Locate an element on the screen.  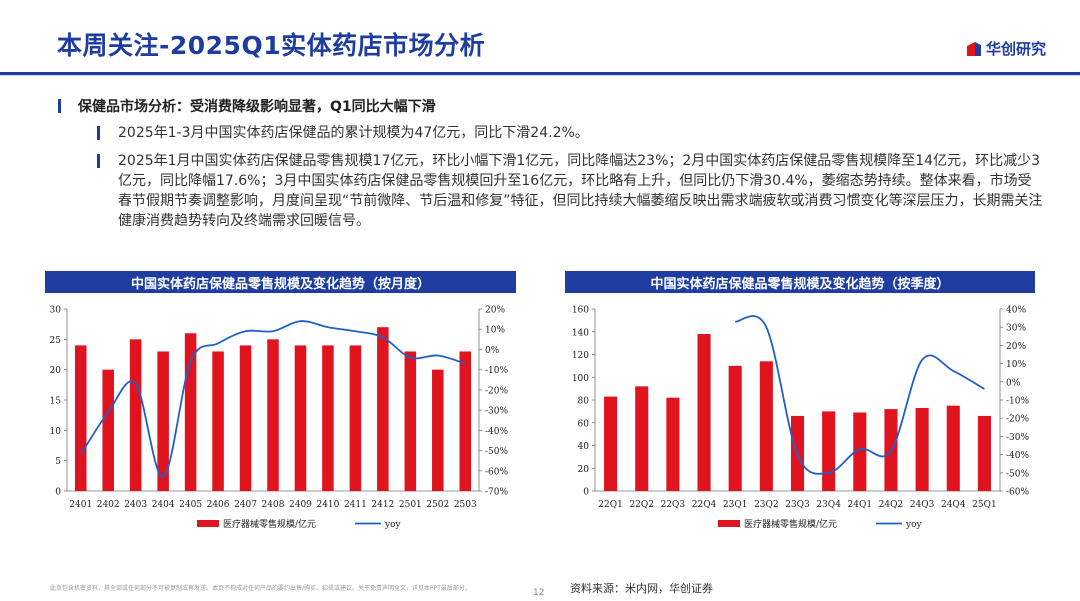
x-tick-label: 24Q2 is located at coordinates (891, 505).